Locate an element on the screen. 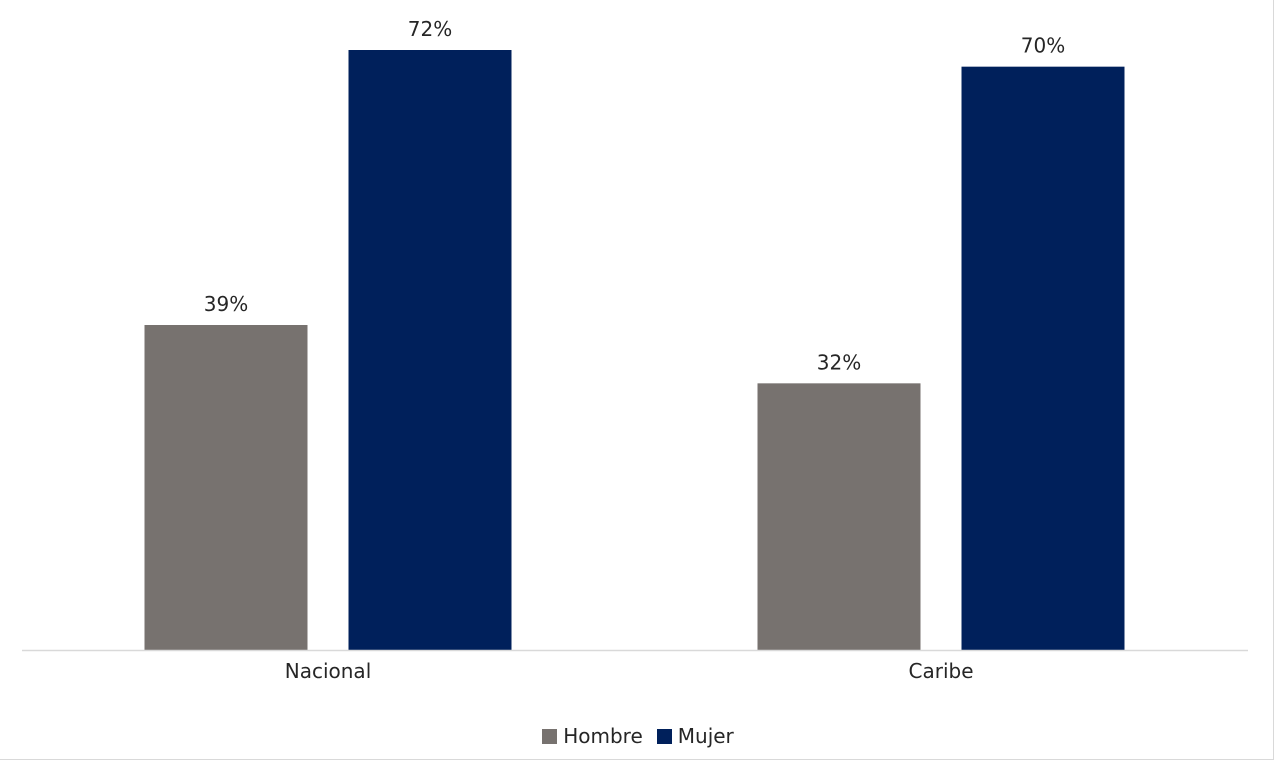 The height and width of the screenshot is (762, 1276). category-label-caribe: Caribe is located at coordinates (941, 671).